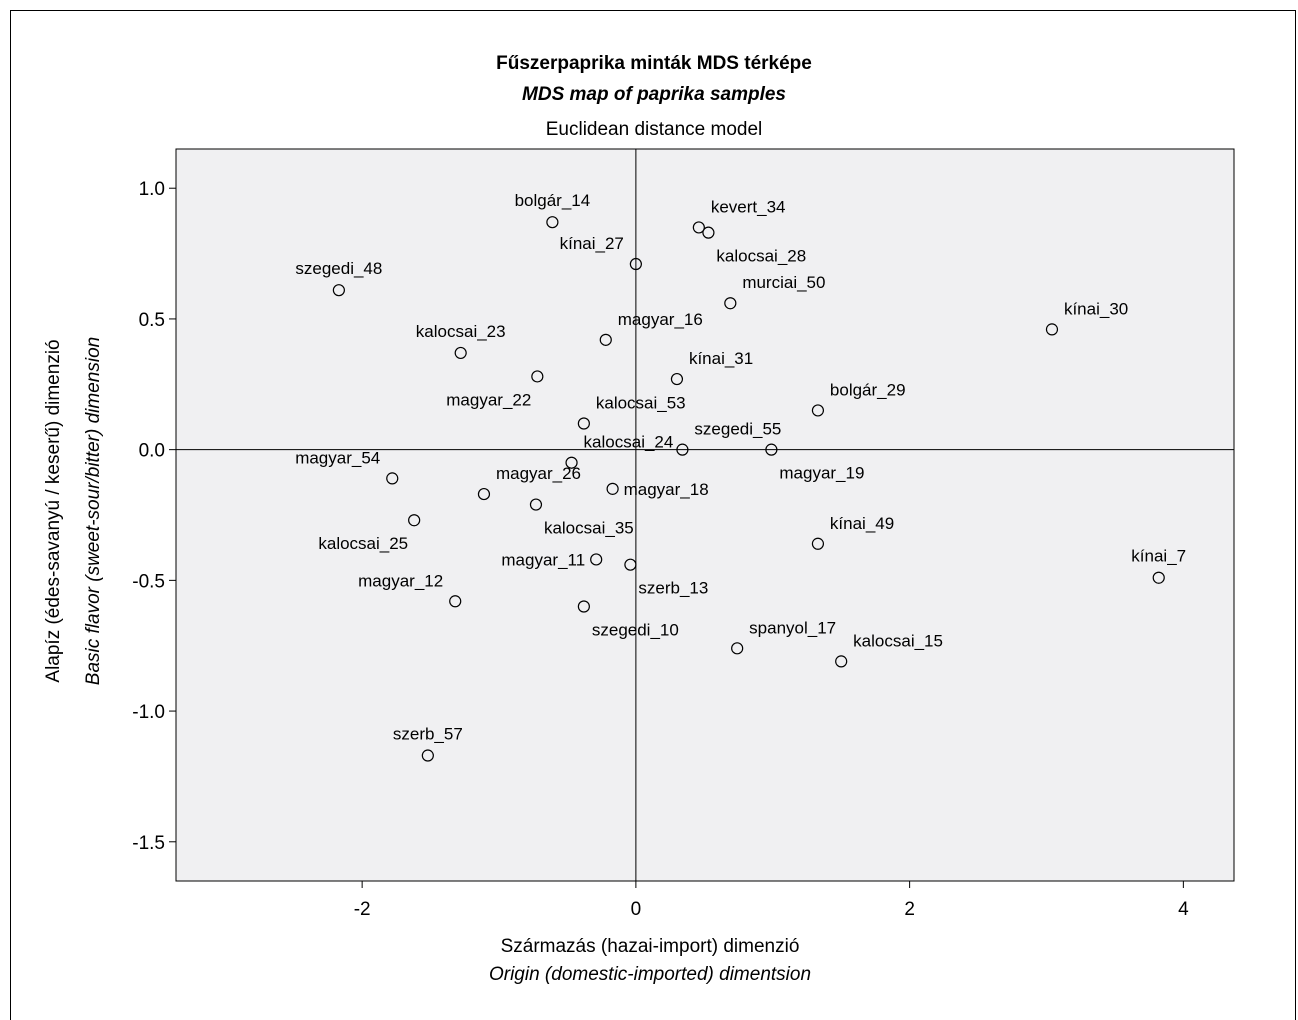 This screenshot has width=1298, height=1020. Describe the element at coordinates (592, 243) in the screenshot. I see `data-point-label: kínai_27` at that location.